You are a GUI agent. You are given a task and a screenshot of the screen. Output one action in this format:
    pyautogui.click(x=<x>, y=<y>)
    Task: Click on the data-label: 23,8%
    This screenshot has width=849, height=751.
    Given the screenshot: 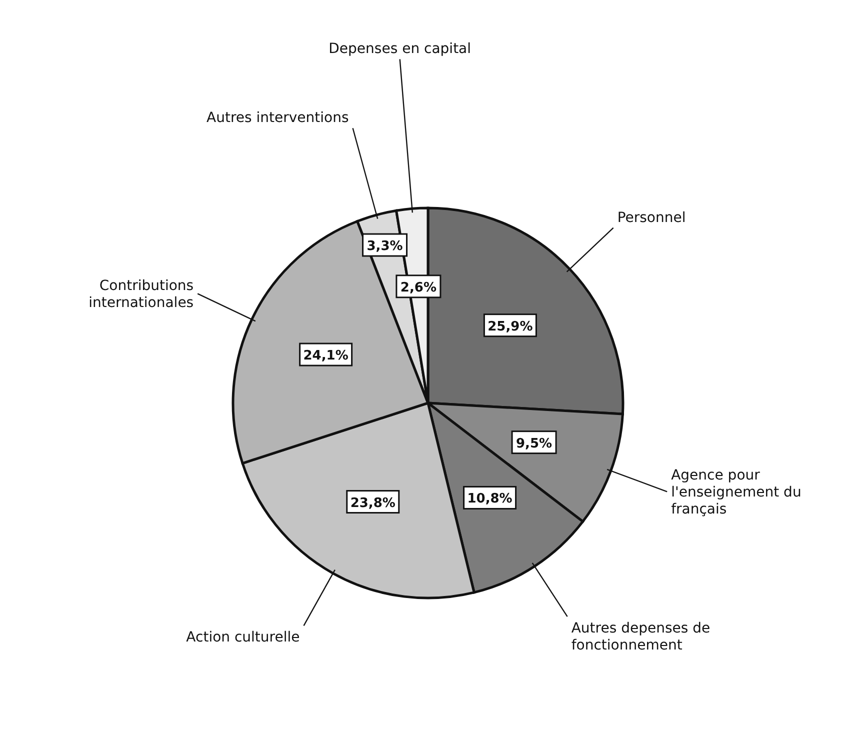 What is the action you would take?
    pyautogui.click(x=373, y=503)
    